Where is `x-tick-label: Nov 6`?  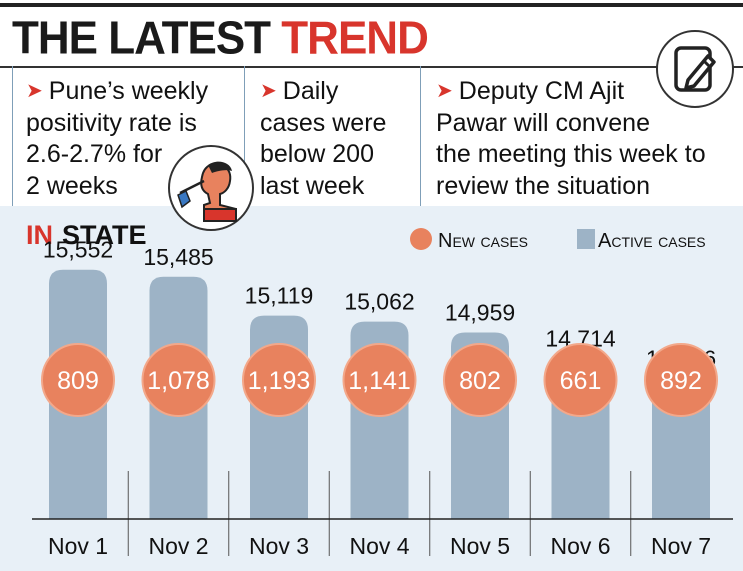 x-tick-label: Nov 6 is located at coordinates (580, 546).